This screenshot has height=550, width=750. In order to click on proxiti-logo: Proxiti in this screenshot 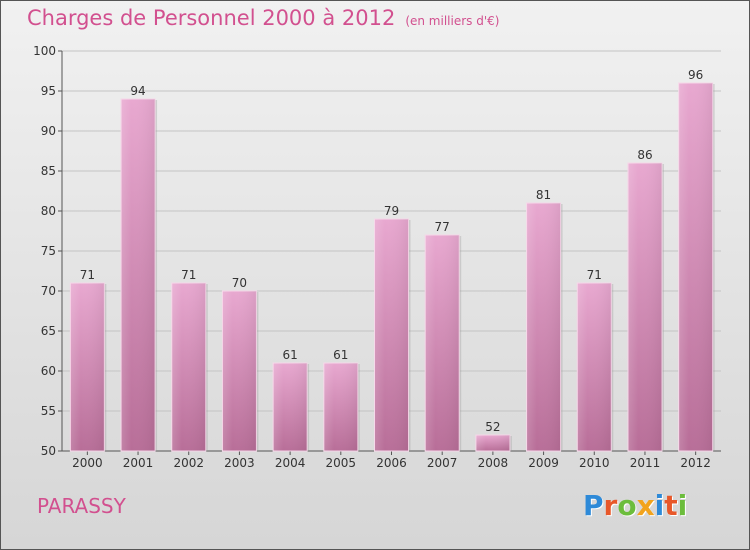, I will do `click(635, 505)`.